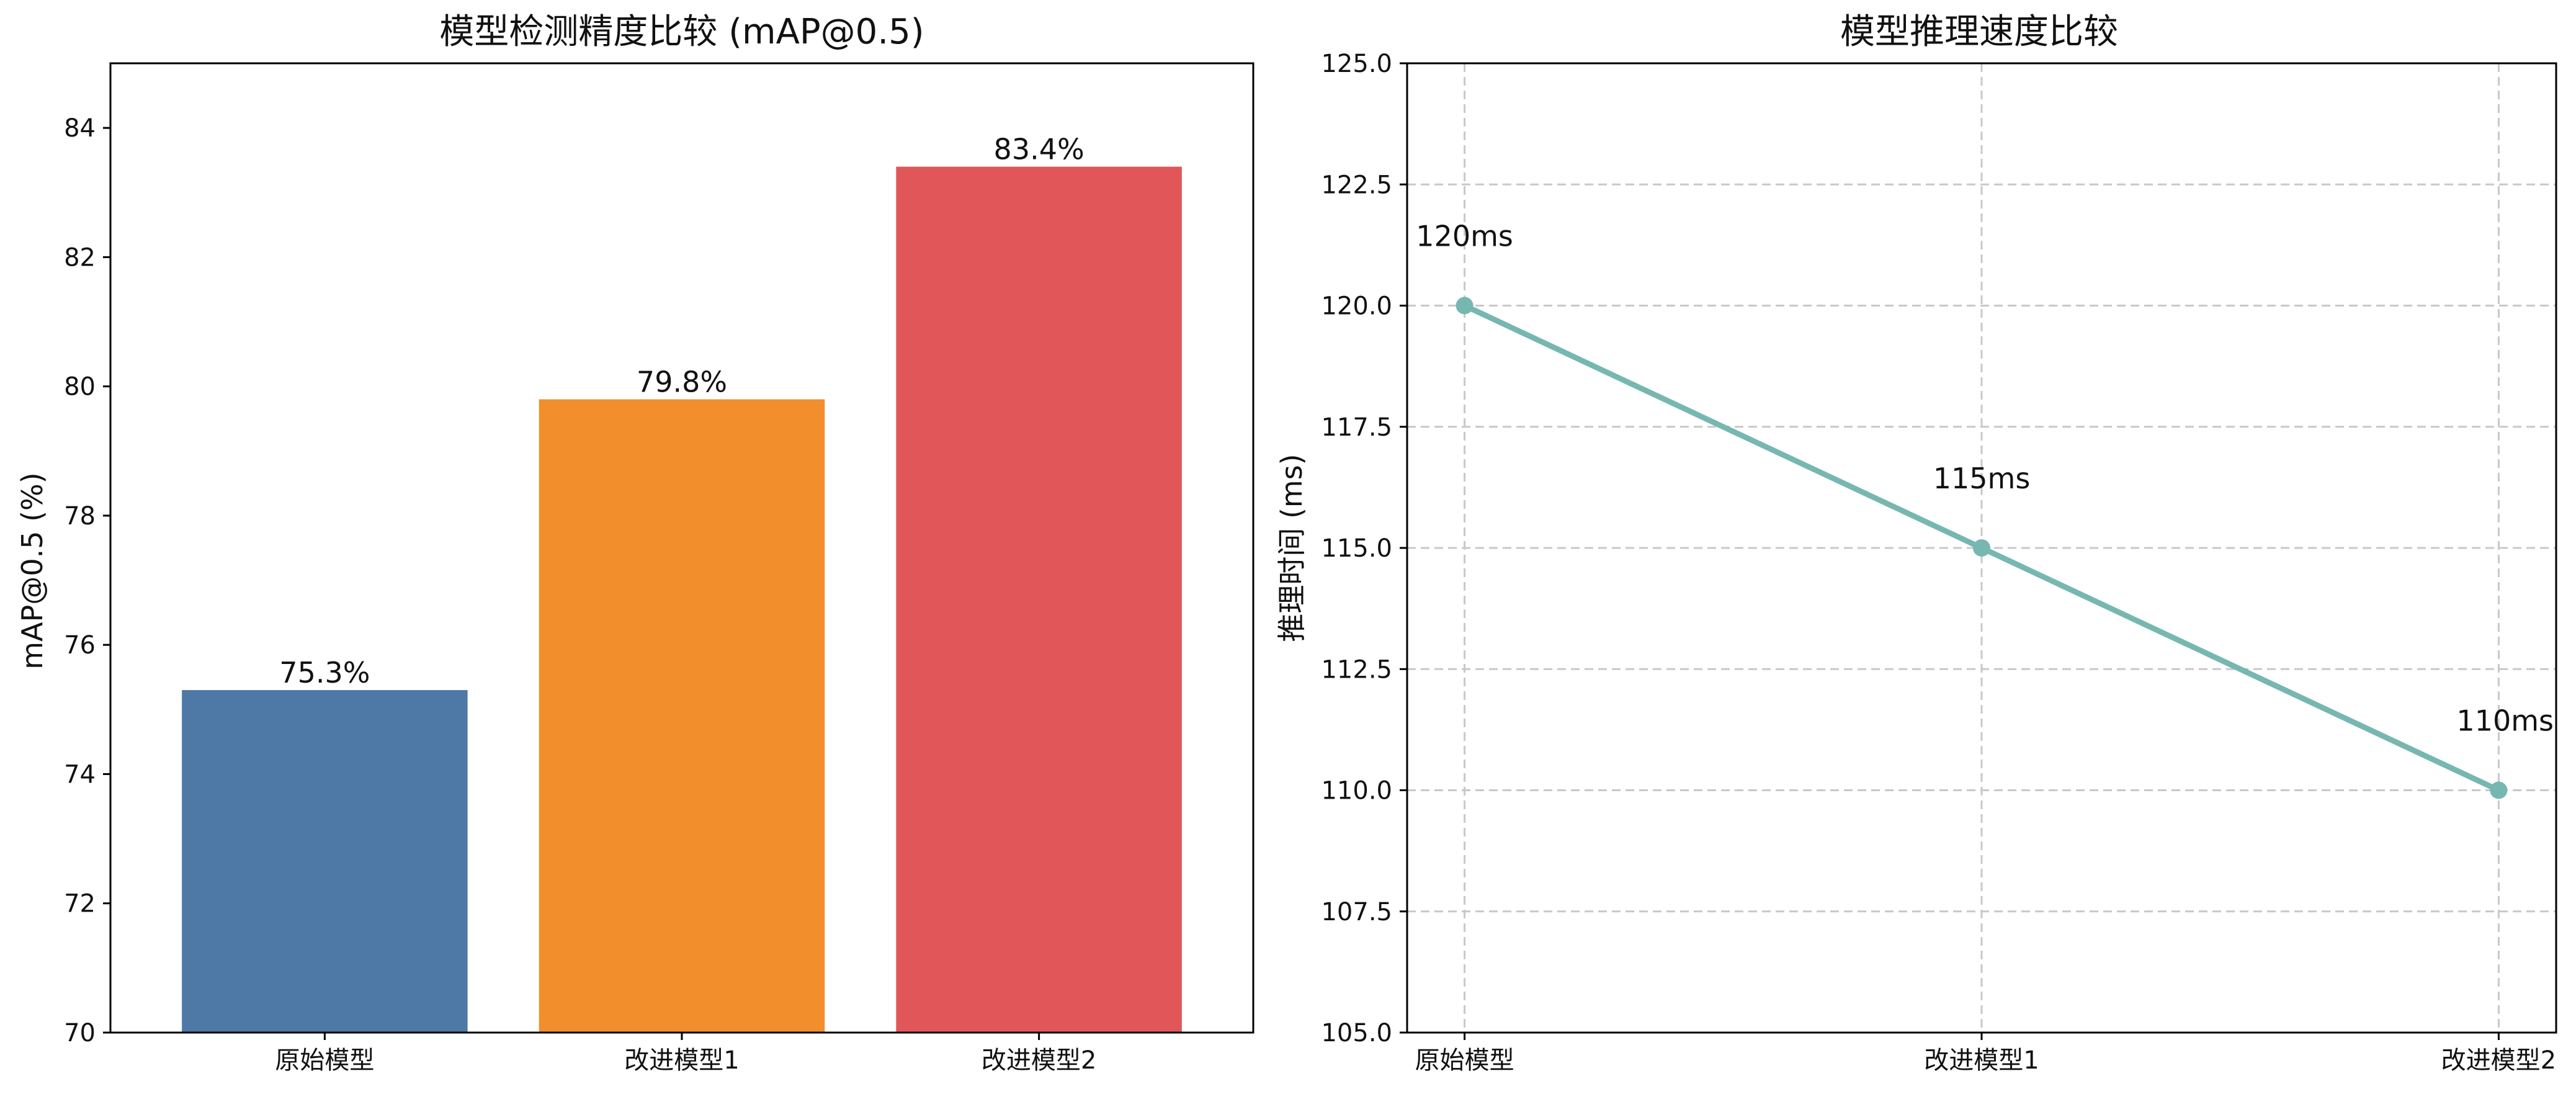 The width and height of the screenshot is (2576, 1094). What do you see at coordinates (1356, 912) in the screenshot?
I see `line-y-tick-label: 107.5` at bounding box center [1356, 912].